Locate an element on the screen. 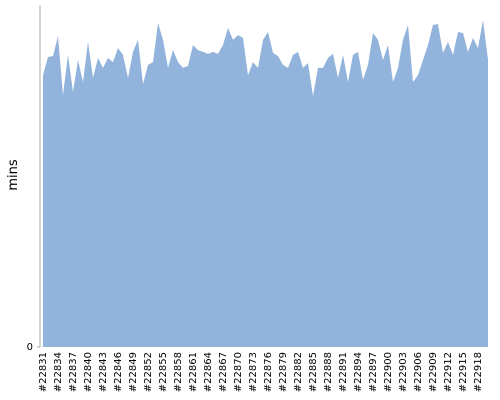 This screenshot has width=500, height=400. x-tick-label: #22849 is located at coordinates (133, 372).